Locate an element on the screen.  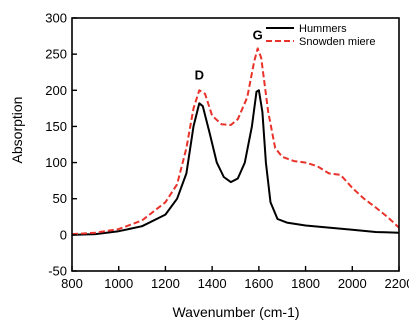
peak-label: G is located at coordinates (258, 35).